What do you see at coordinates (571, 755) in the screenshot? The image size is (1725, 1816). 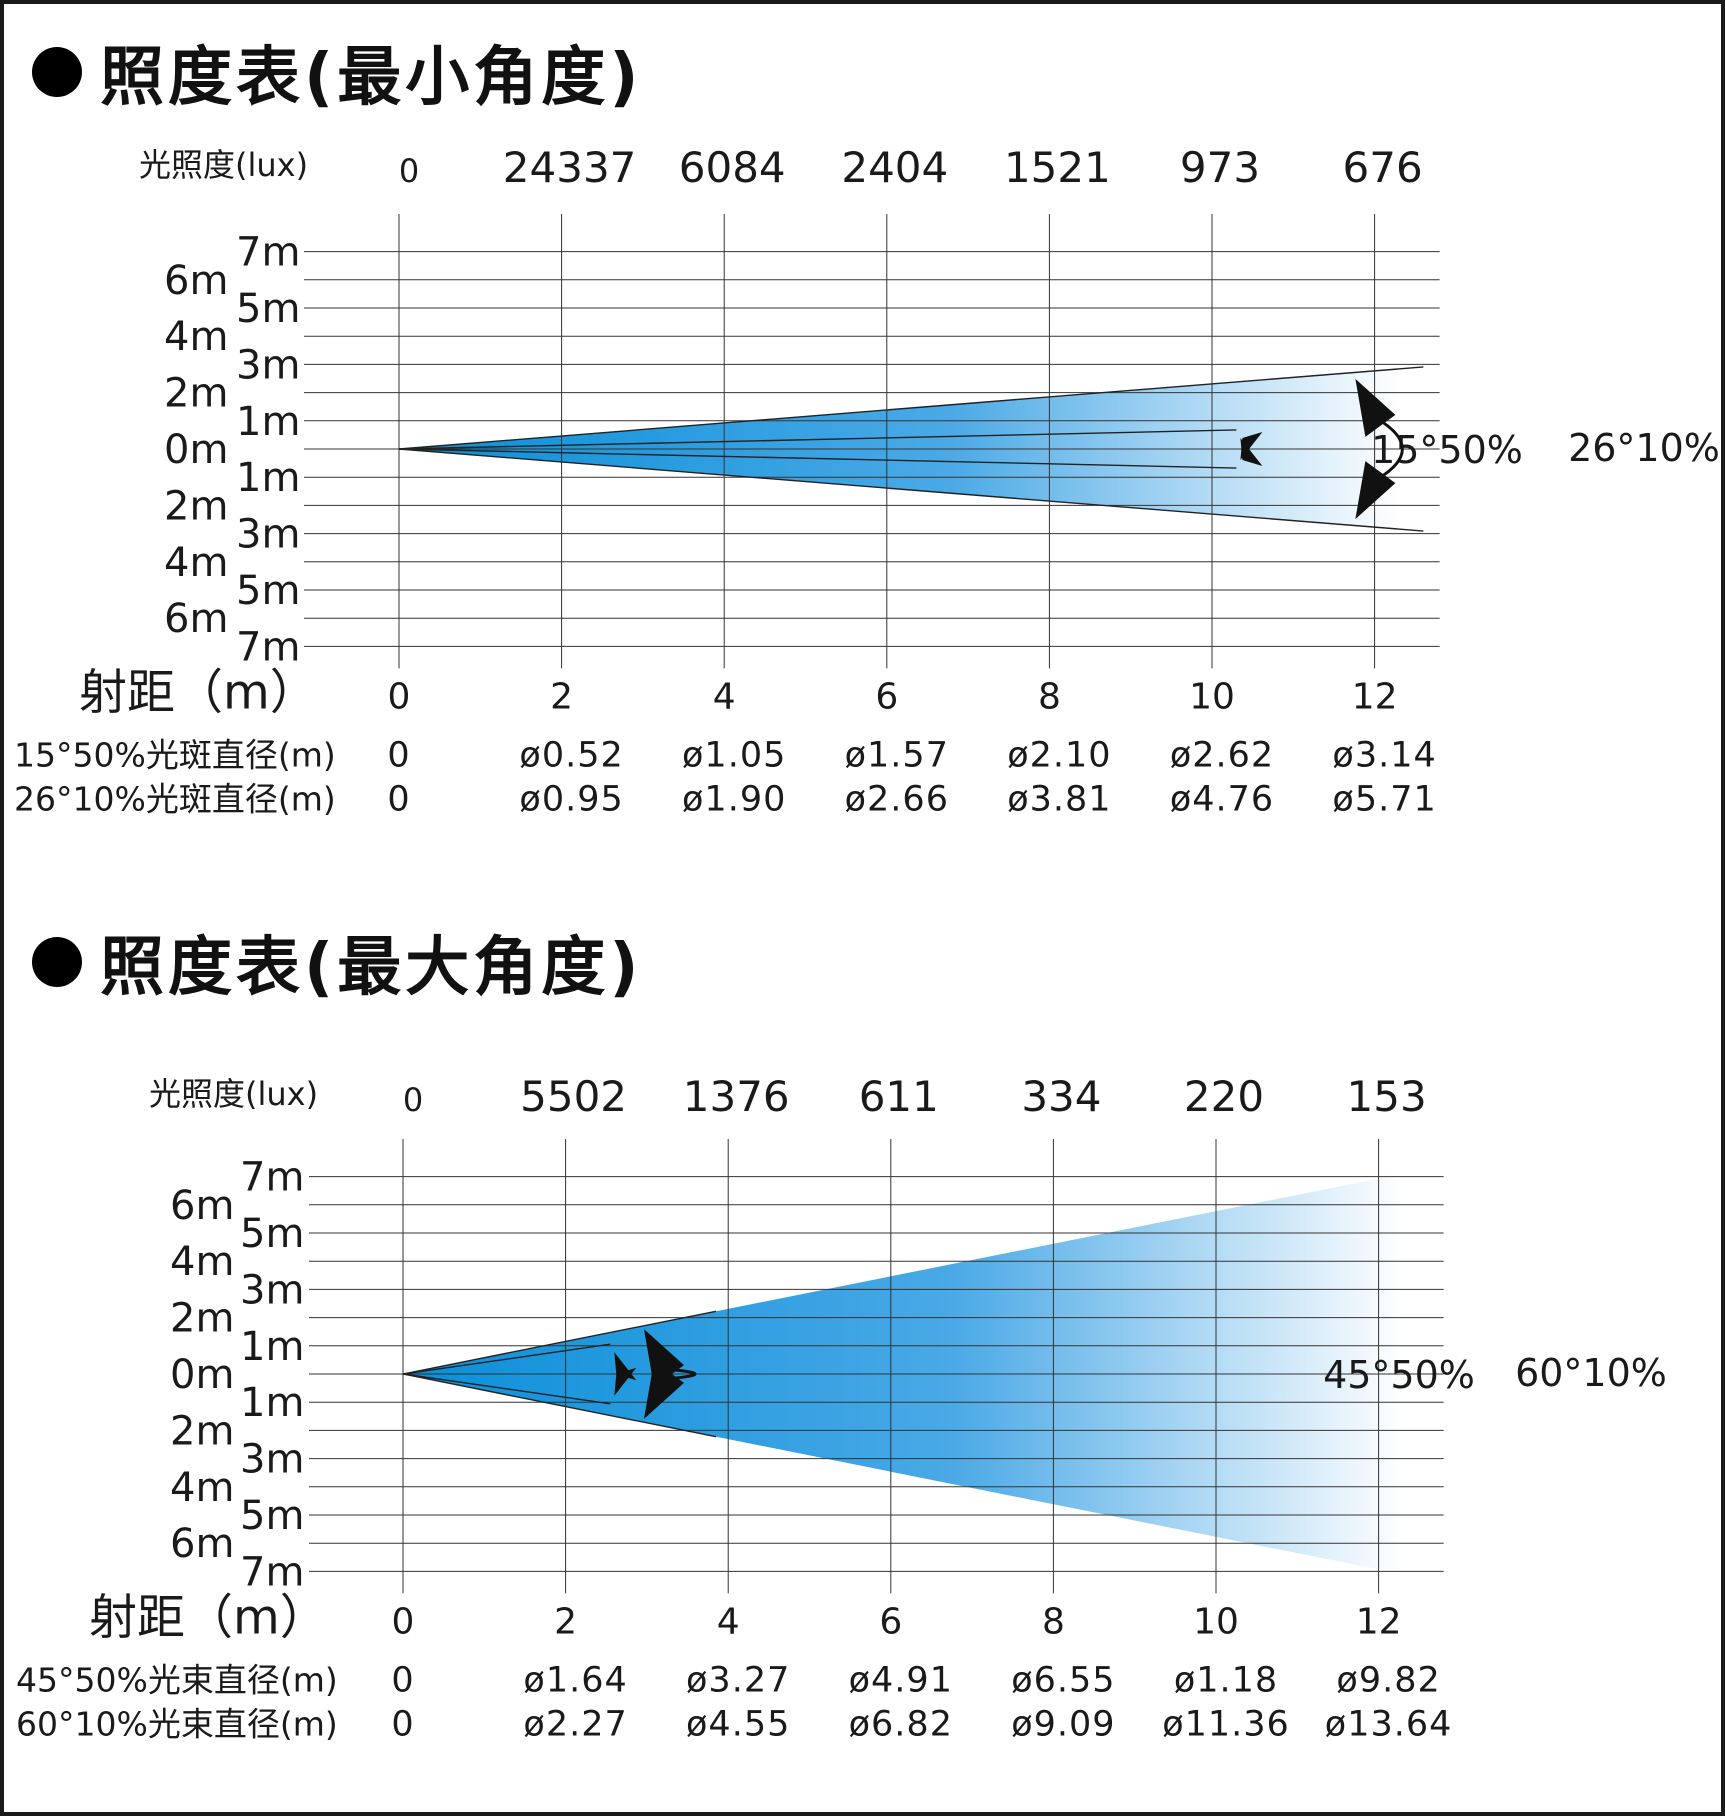 I see `spot-diameter-value: ø0.52` at bounding box center [571, 755].